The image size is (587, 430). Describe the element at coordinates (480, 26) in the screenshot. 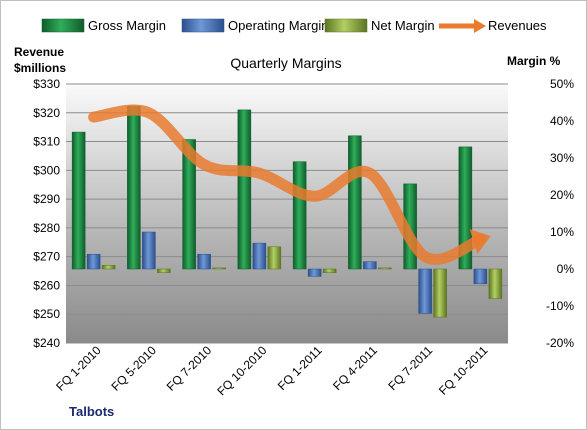

I see `legend-arrow-revenues` at that location.